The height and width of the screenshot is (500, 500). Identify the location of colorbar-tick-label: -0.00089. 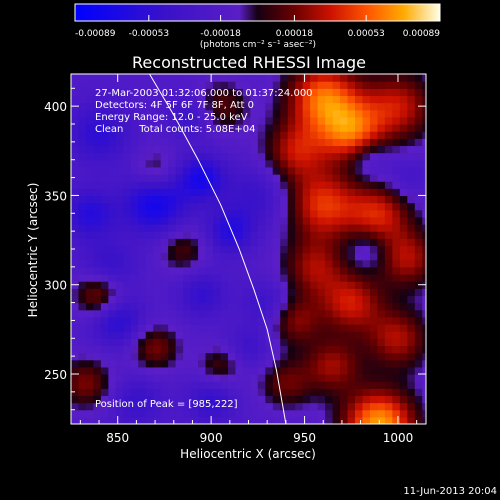
(95, 34).